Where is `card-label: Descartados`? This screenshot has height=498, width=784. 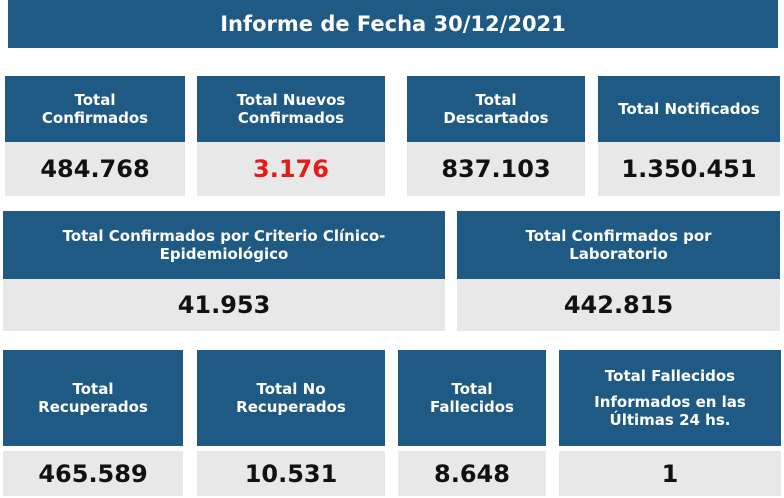
card-label: Descartados is located at coordinates (496, 118).